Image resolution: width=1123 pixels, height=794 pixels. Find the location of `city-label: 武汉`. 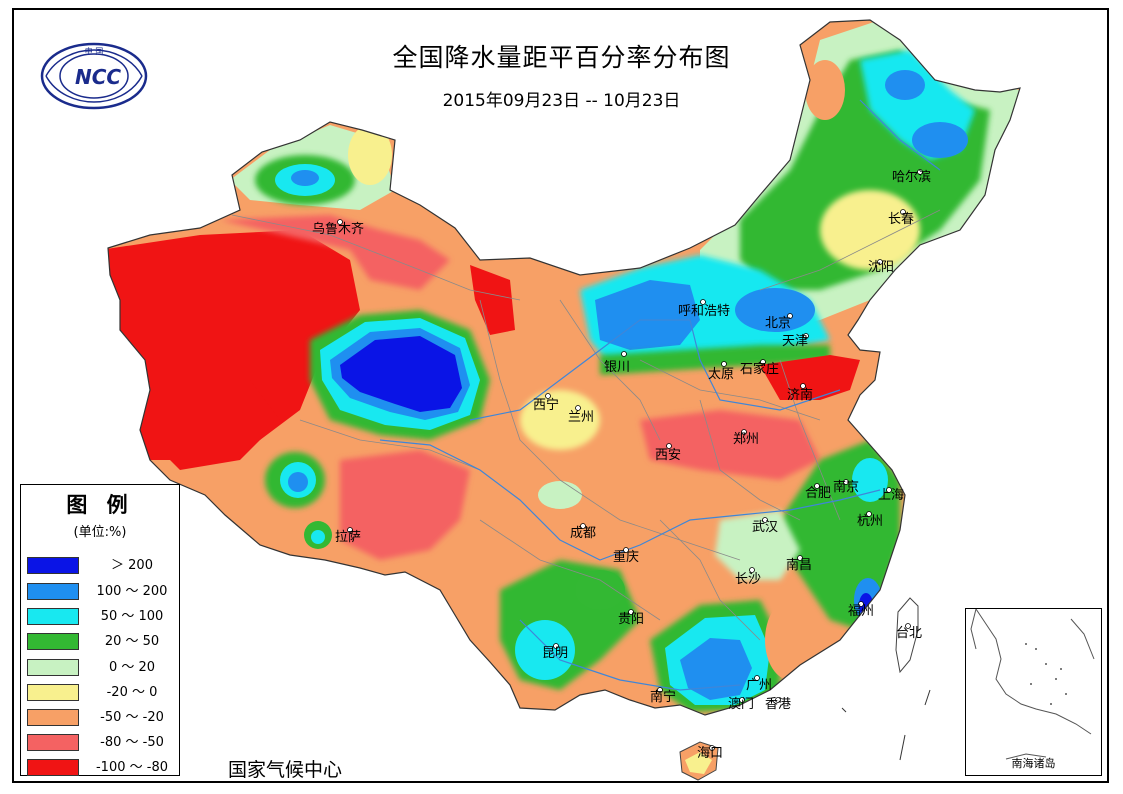

city-label: 武汉 is located at coordinates (765, 527).